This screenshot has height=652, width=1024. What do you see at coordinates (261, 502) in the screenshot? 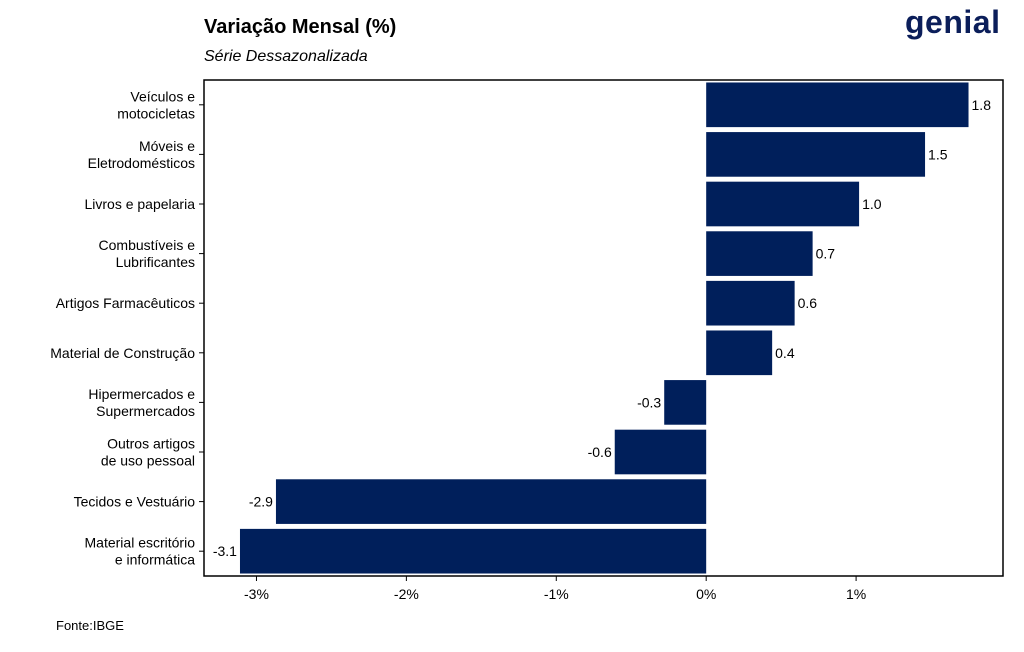
I see `data-label: -2.9` at bounding box center [261, 502].